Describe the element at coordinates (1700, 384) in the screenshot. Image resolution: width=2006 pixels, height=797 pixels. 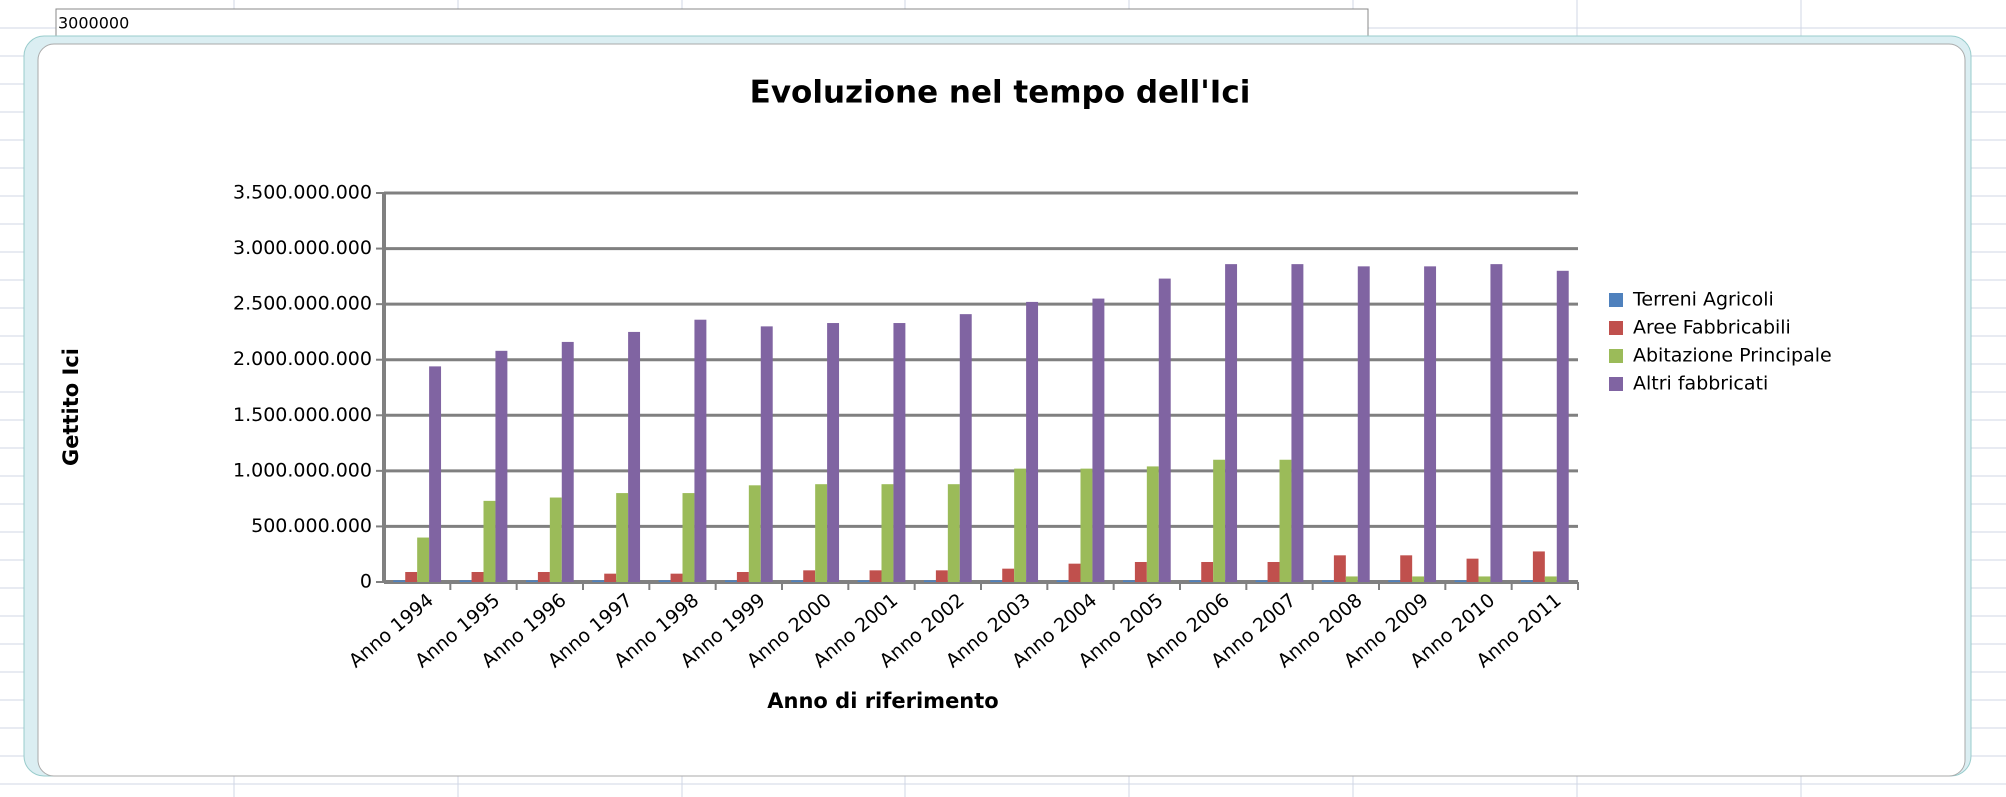
I see `legend-label: Altri fabbricati` at that location.